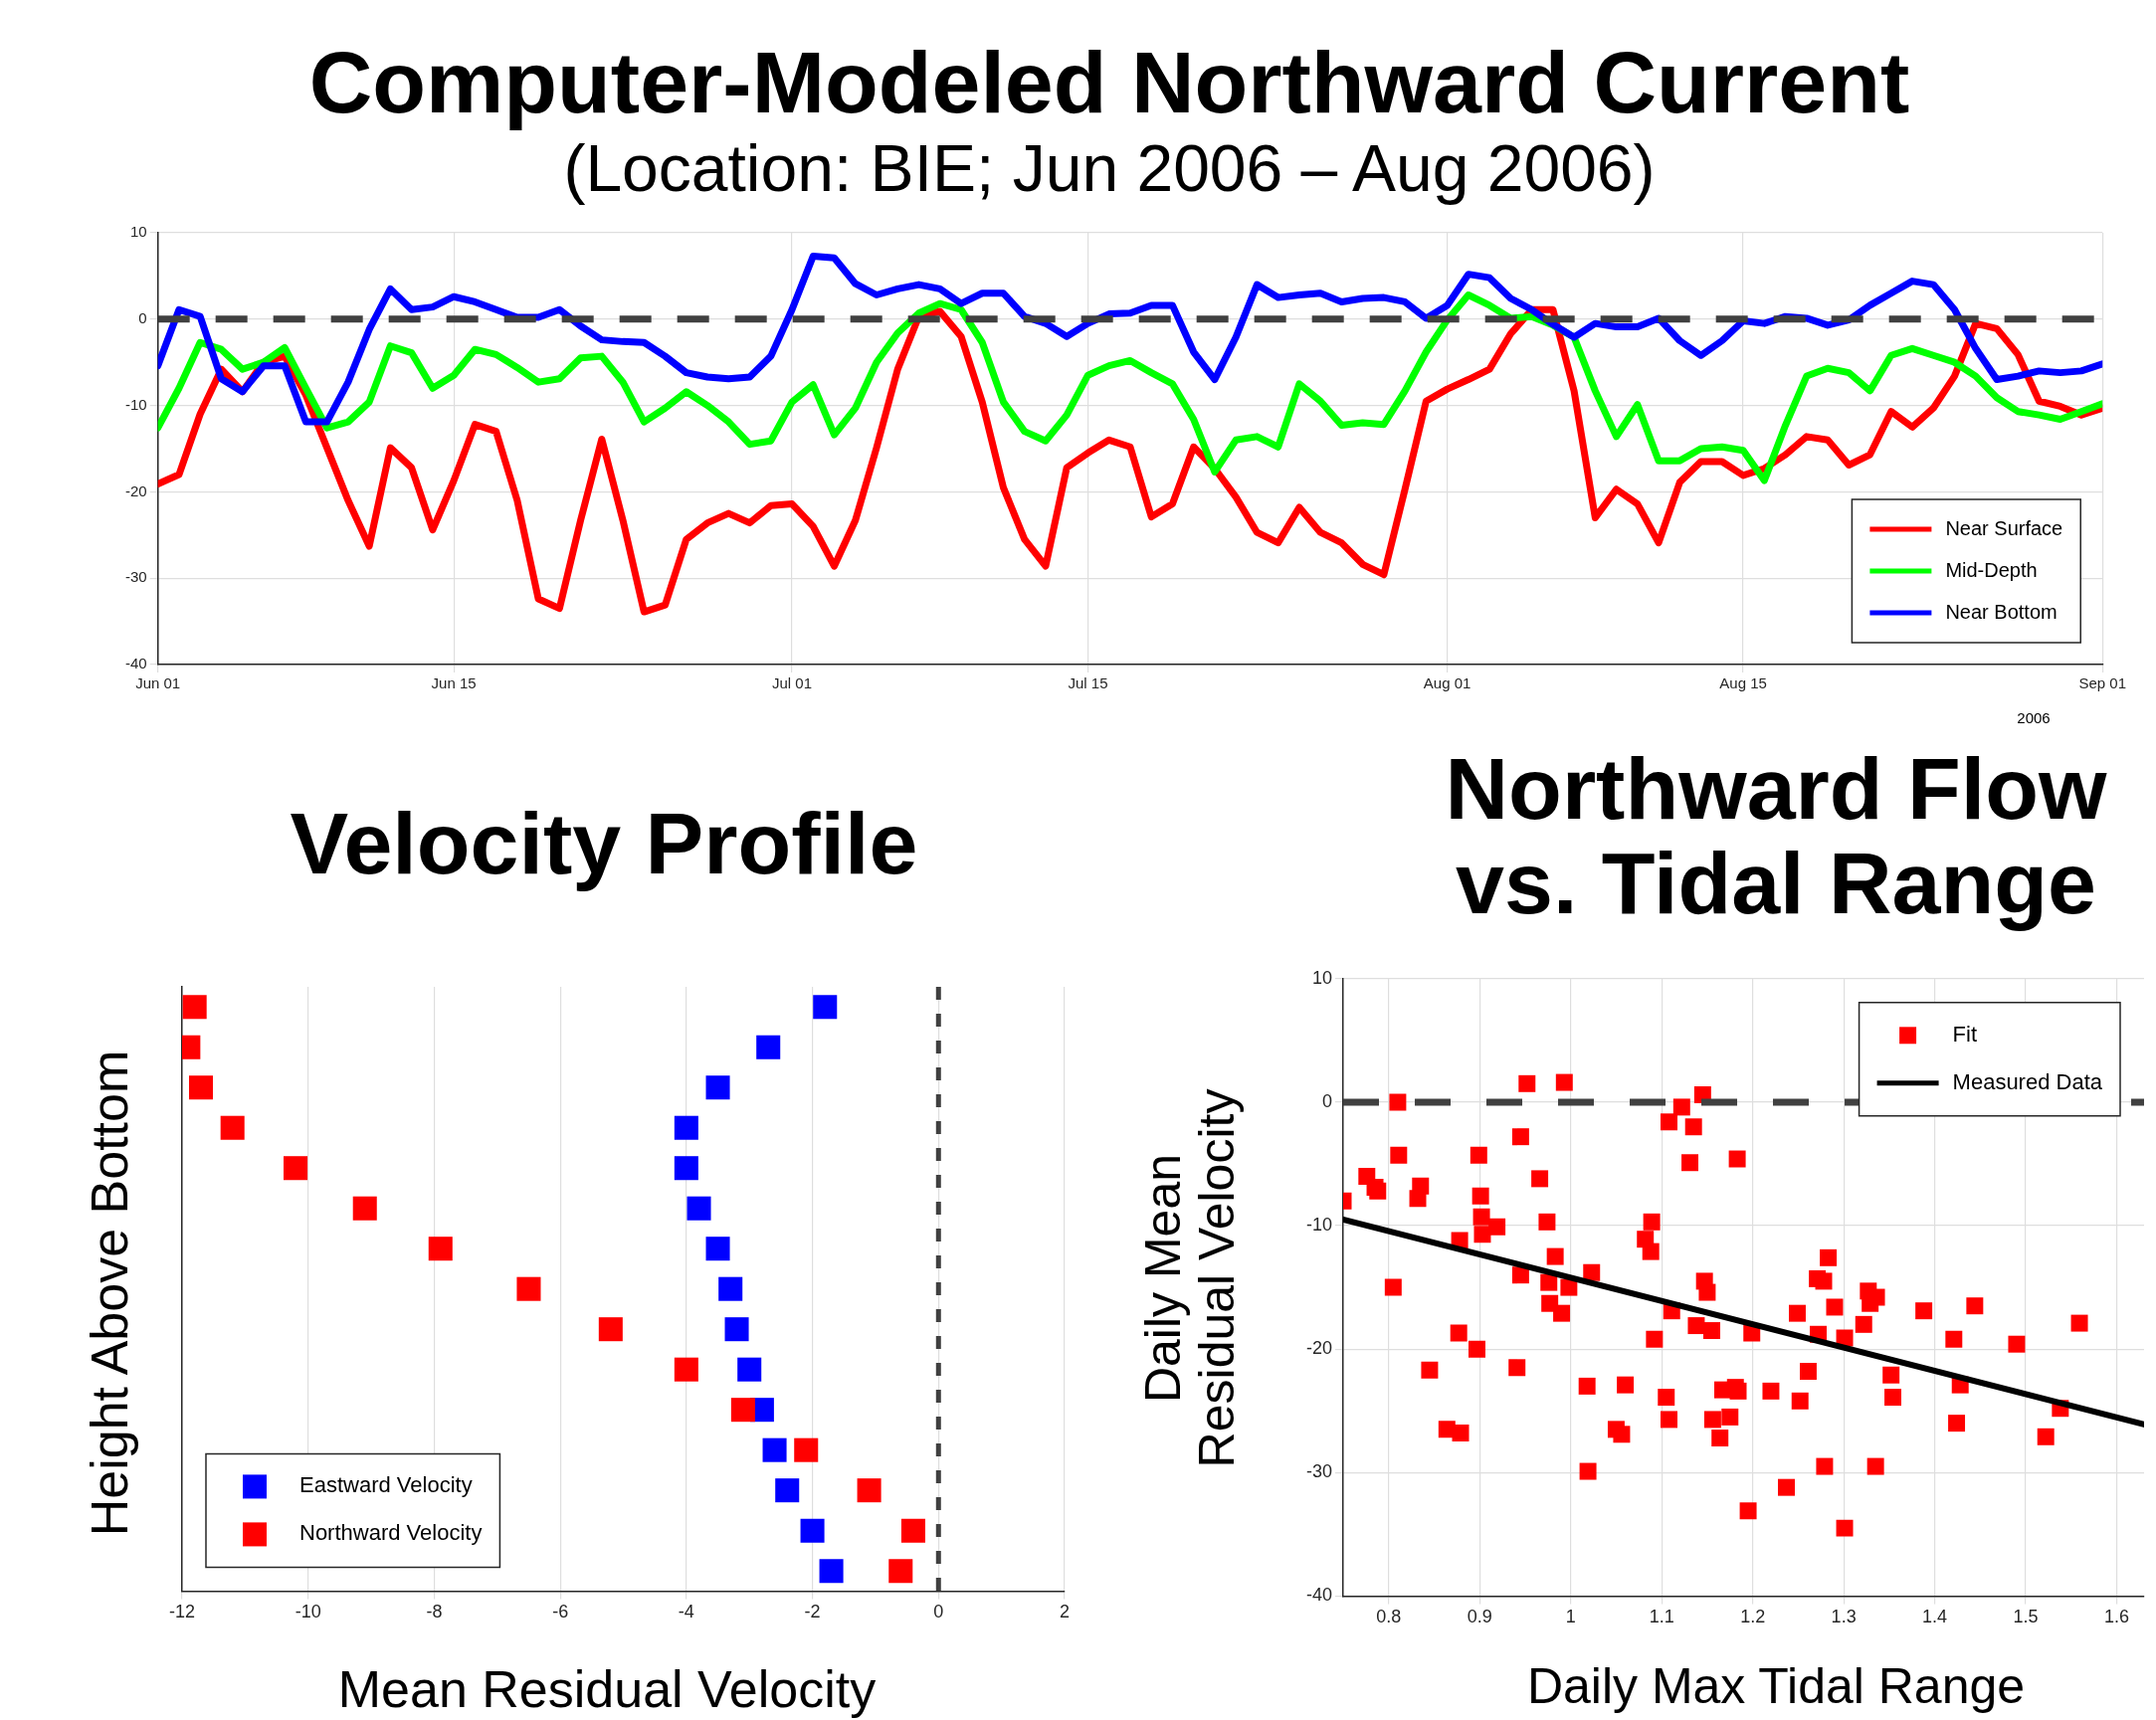 Image resolution: width=2156 pixels, height=1720 pixels. What do you see at coordinates (2027, 1081) in the screenshot?
I see `legend-label: Measured Data` at bounding box center [2027, 1081].